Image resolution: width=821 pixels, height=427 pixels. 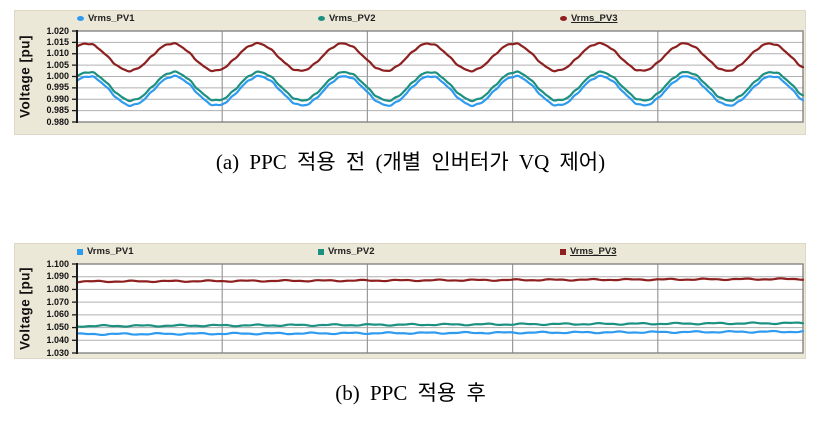 I want to click on legend-a: Vrms_PV1 Vrms_PV2 Vrms_PV3, so click(x=410, y=20).